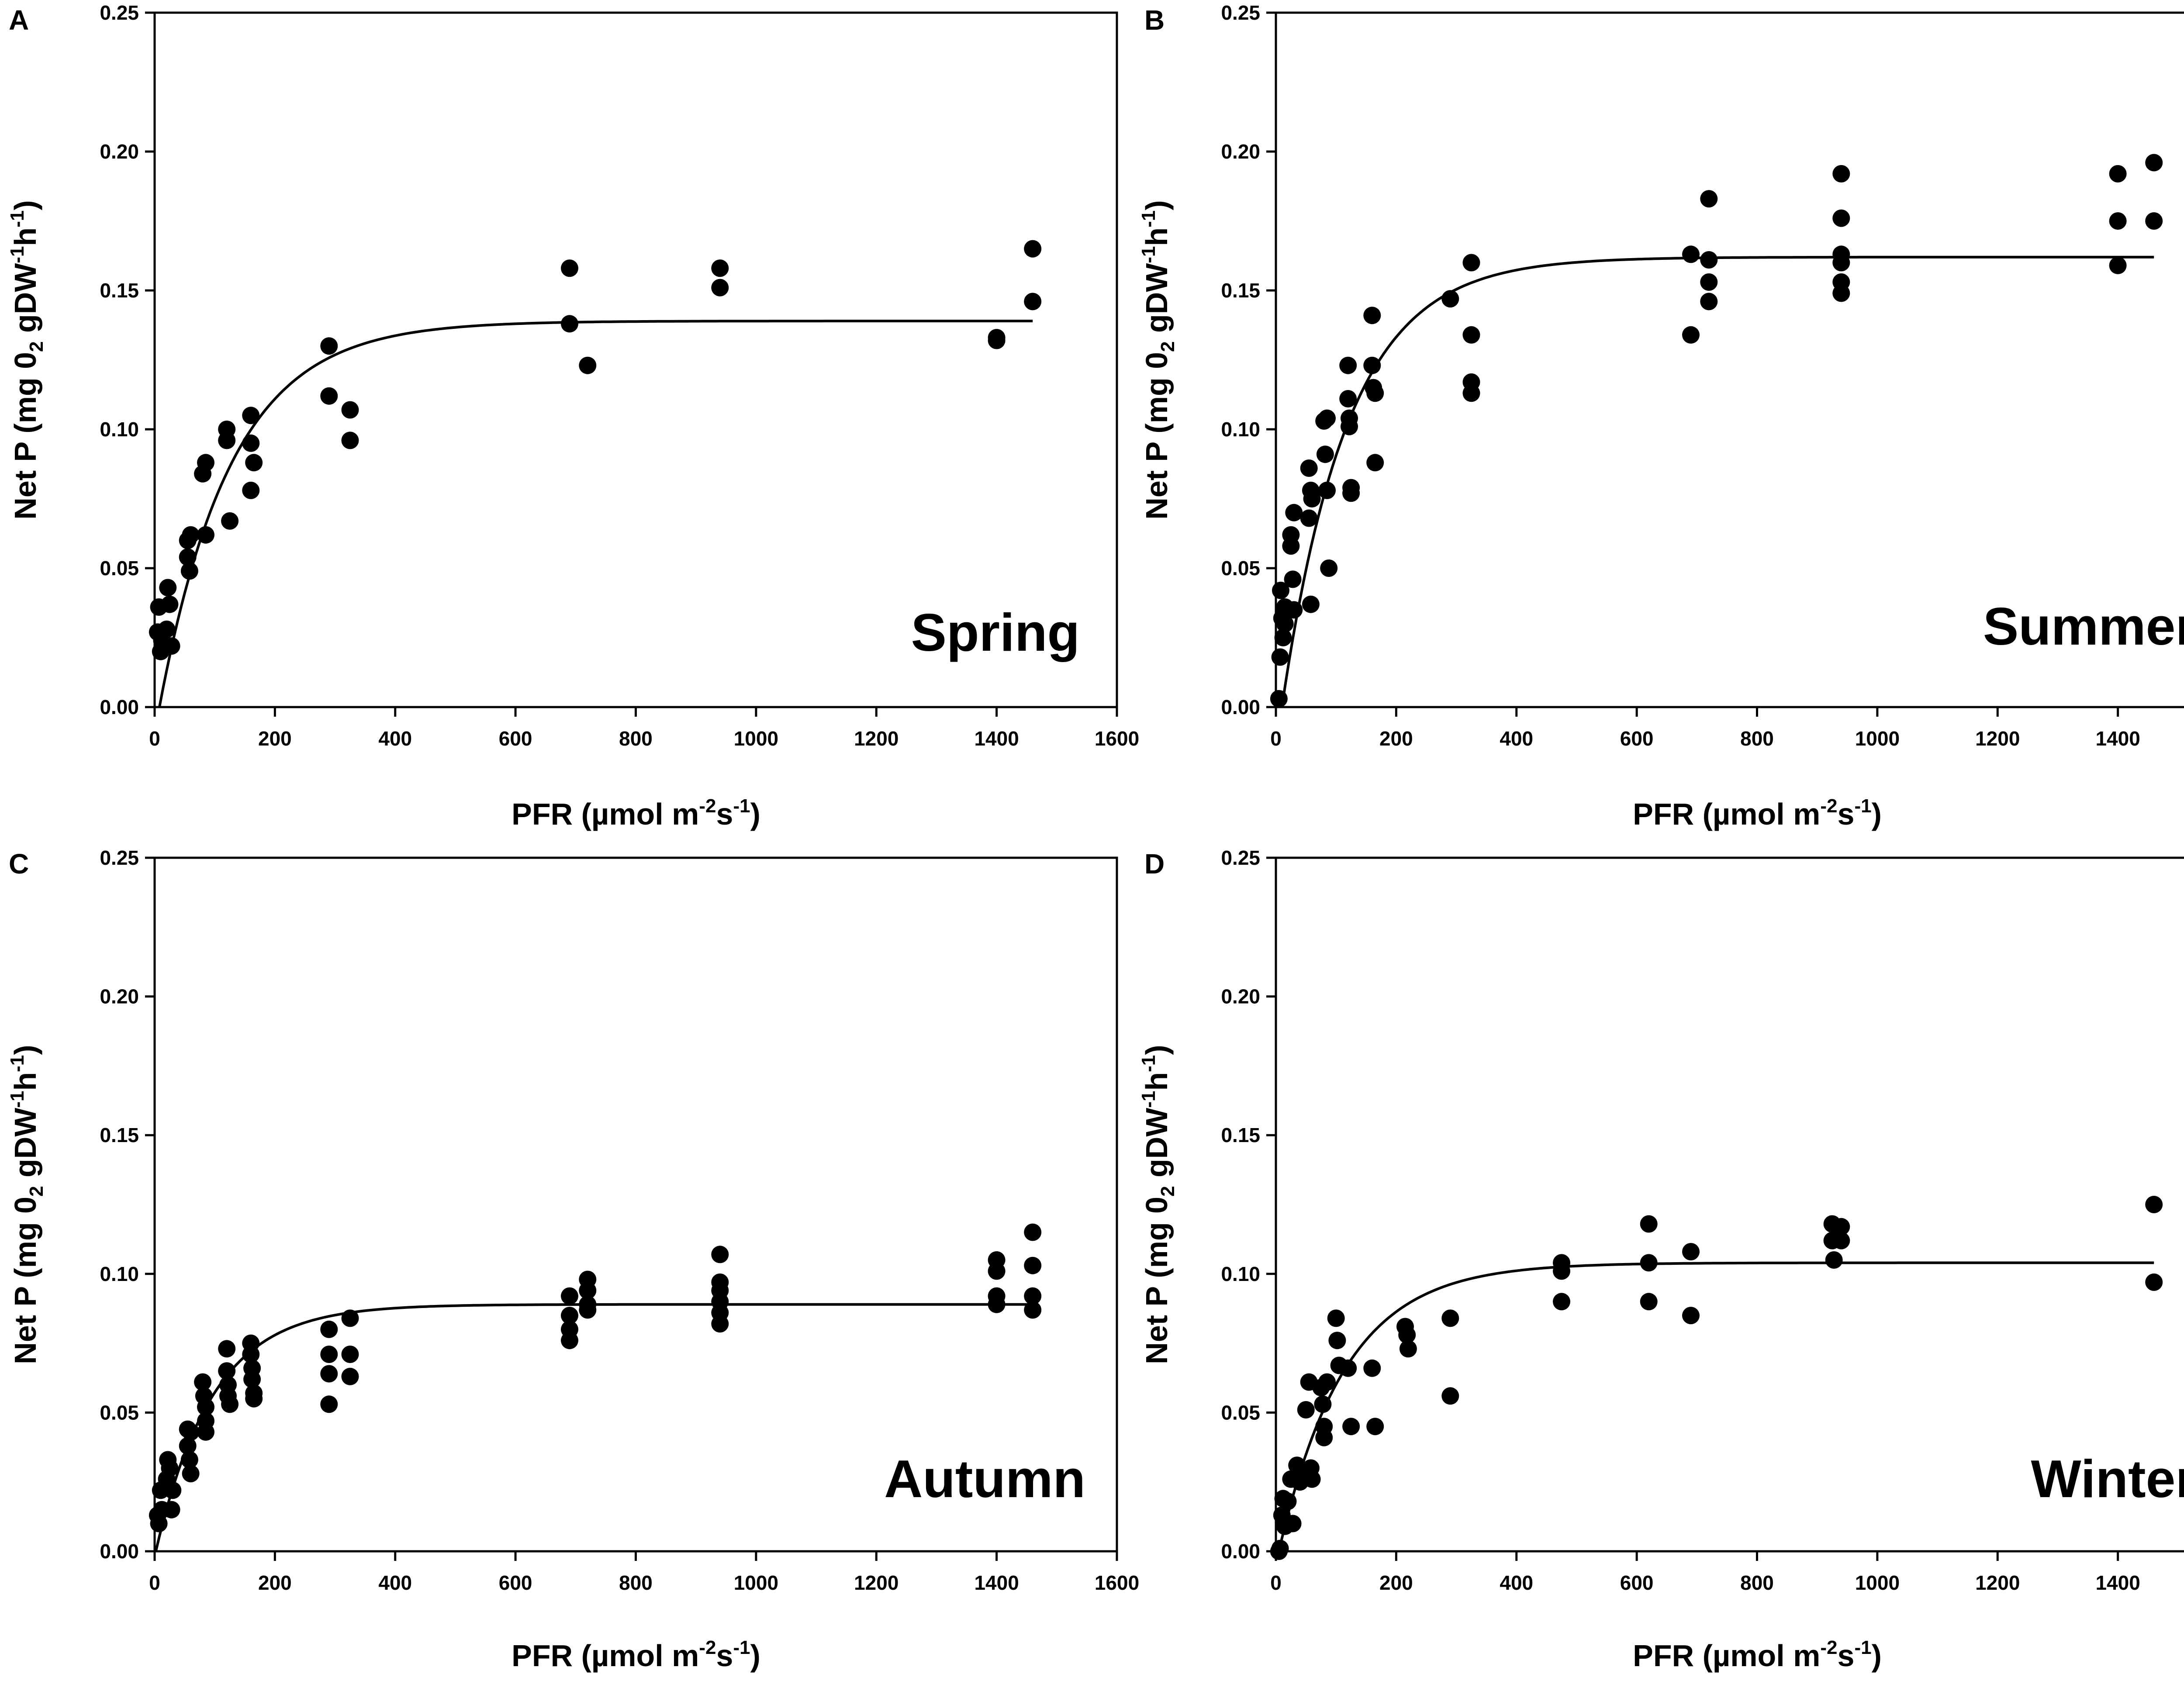  I want to click on panel-a-fit-curve, so click(595, 514).